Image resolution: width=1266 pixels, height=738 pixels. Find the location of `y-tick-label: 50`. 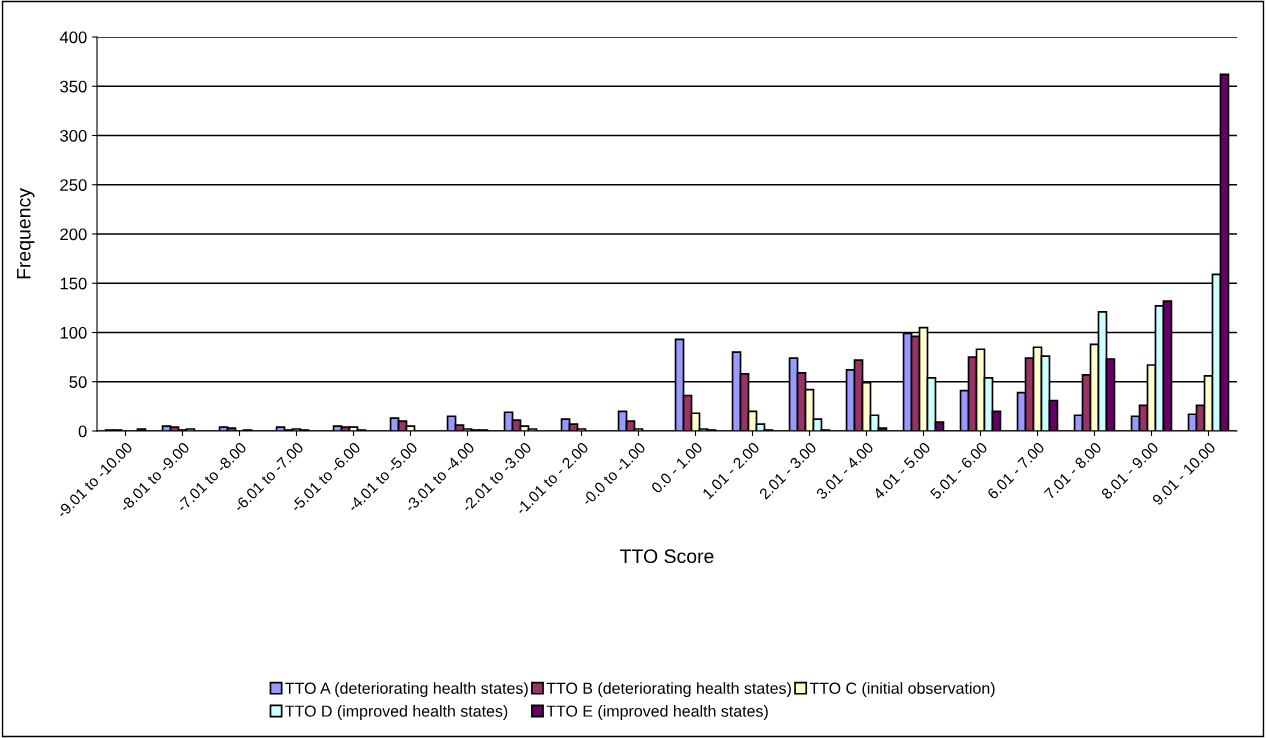

y-tick-label: 50 is located at coordinates (78, 382).